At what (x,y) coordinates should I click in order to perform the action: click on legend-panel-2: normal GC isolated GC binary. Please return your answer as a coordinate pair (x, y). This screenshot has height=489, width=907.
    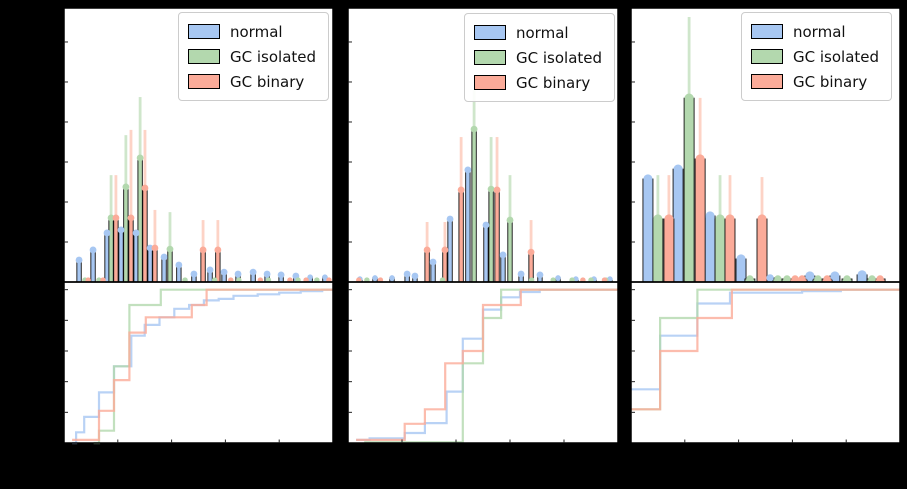
    Looking at the image, I should click on (539, 57).